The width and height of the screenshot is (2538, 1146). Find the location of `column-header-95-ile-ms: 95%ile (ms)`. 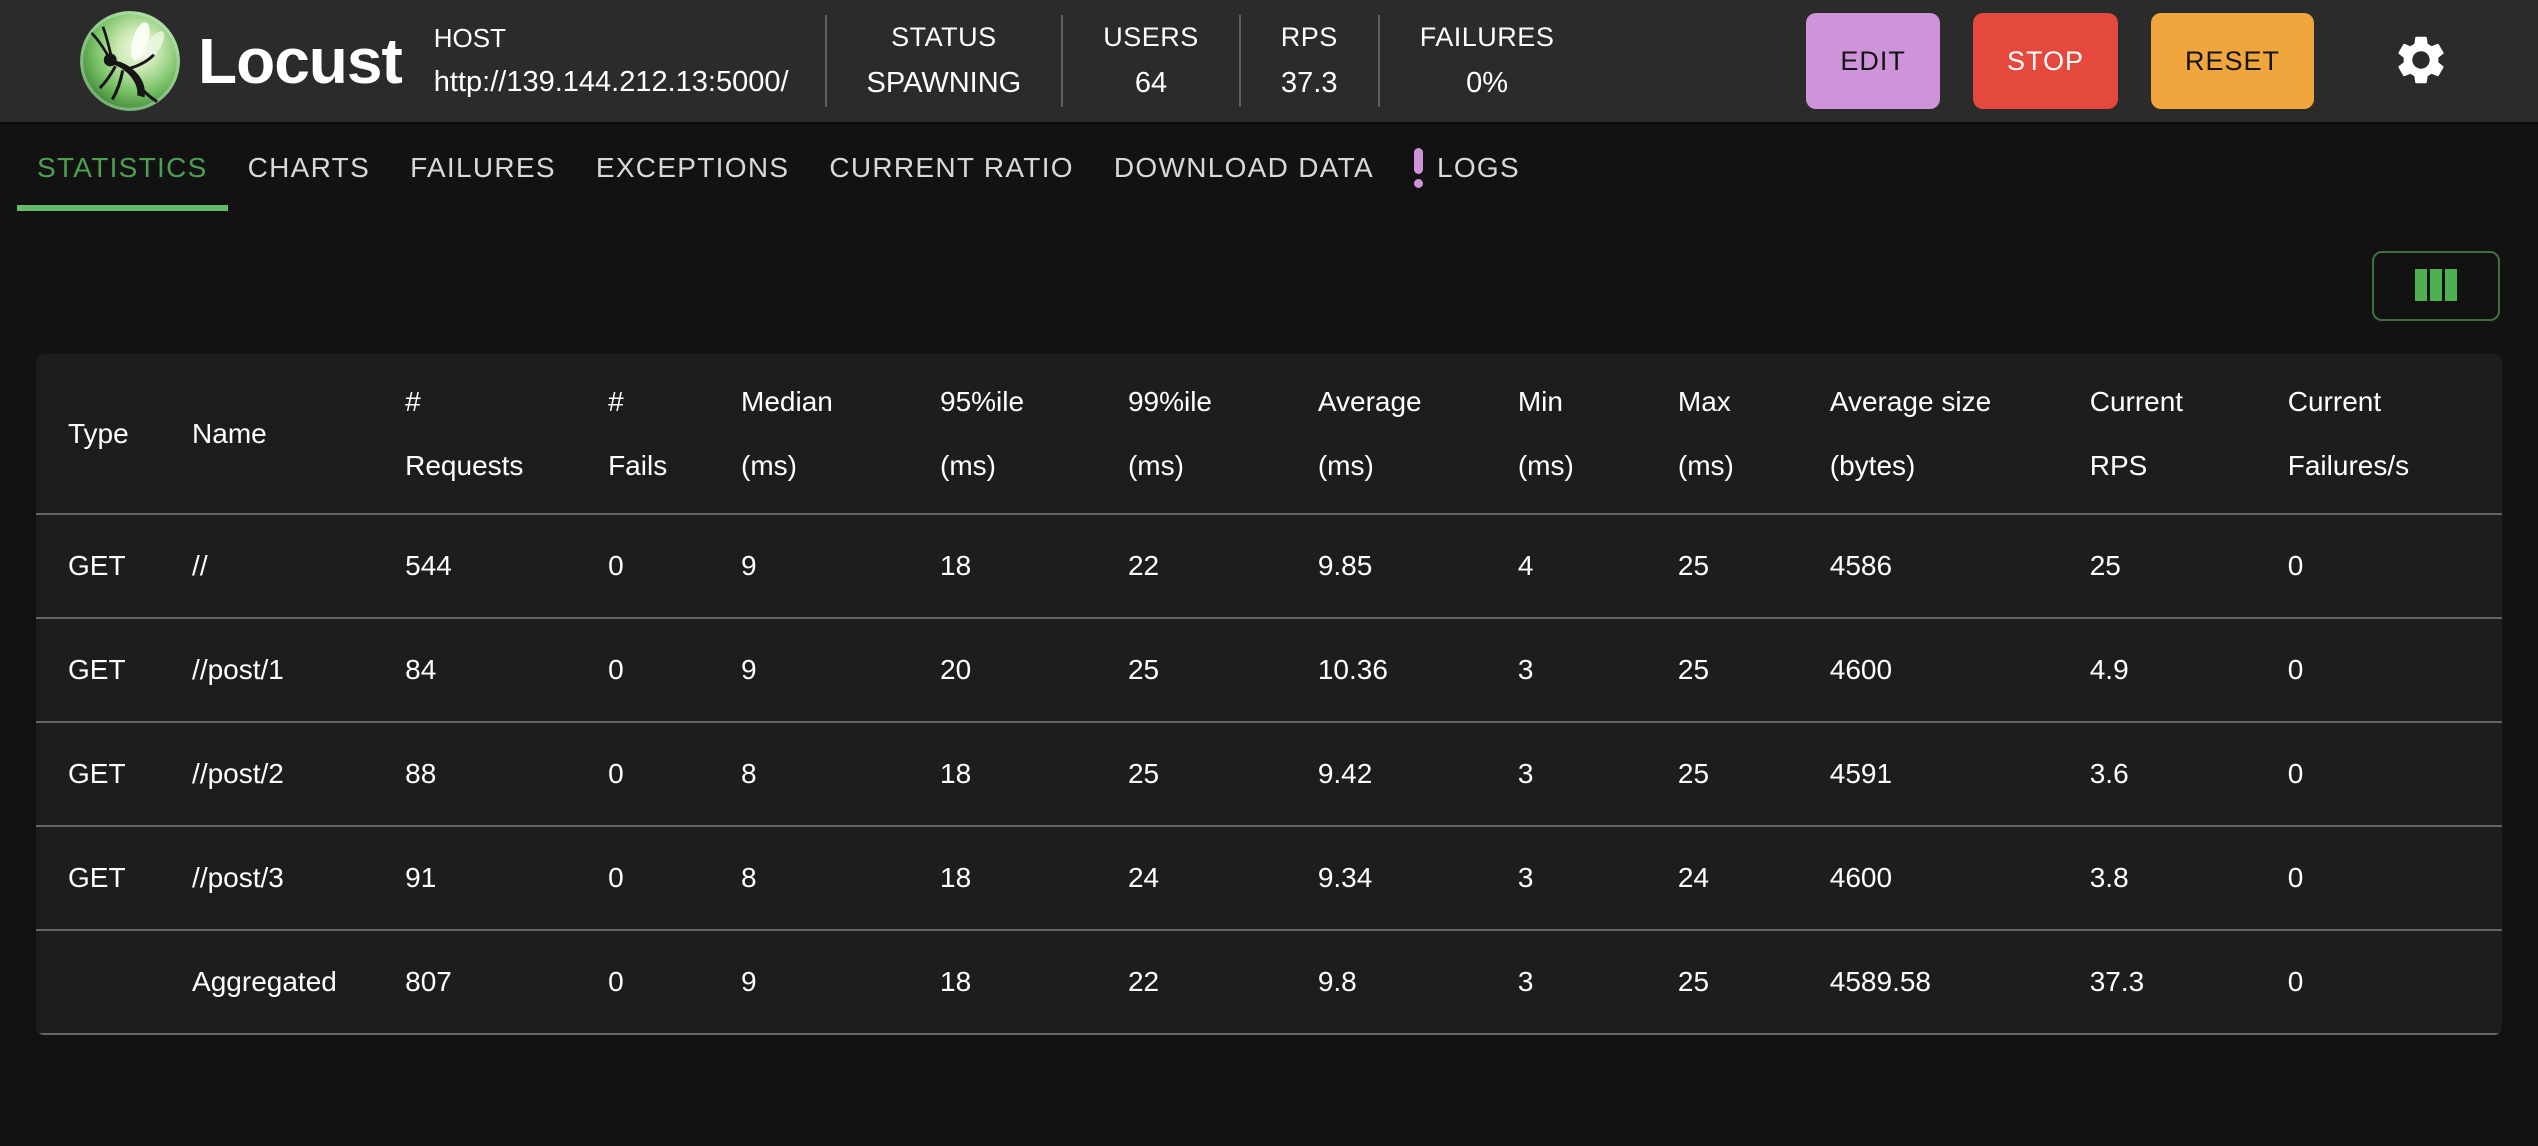

column-header-95-ile-ms: 95%ile (ms) is located at coordinates (1002, 434).